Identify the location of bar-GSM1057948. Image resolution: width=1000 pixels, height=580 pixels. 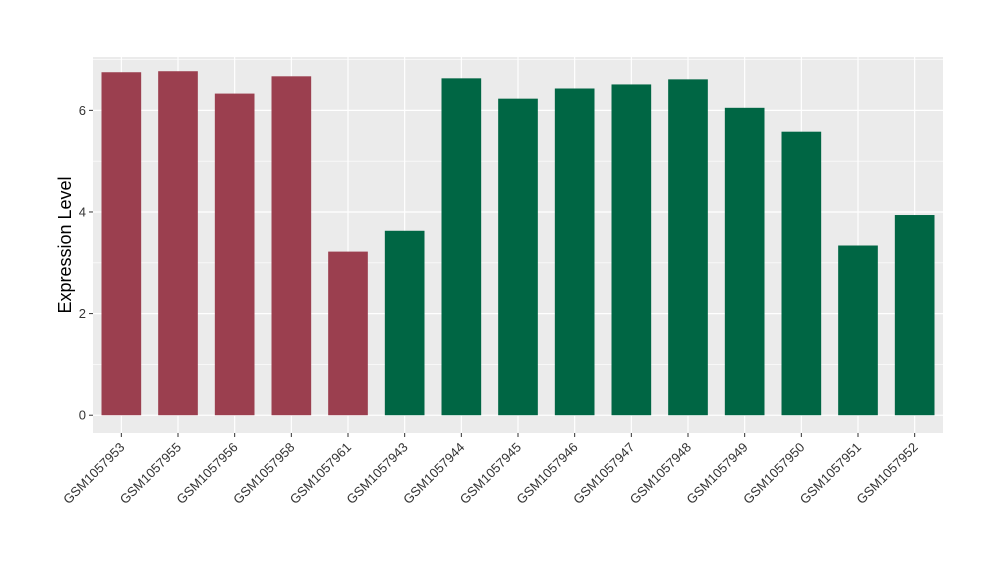
(688, 247).